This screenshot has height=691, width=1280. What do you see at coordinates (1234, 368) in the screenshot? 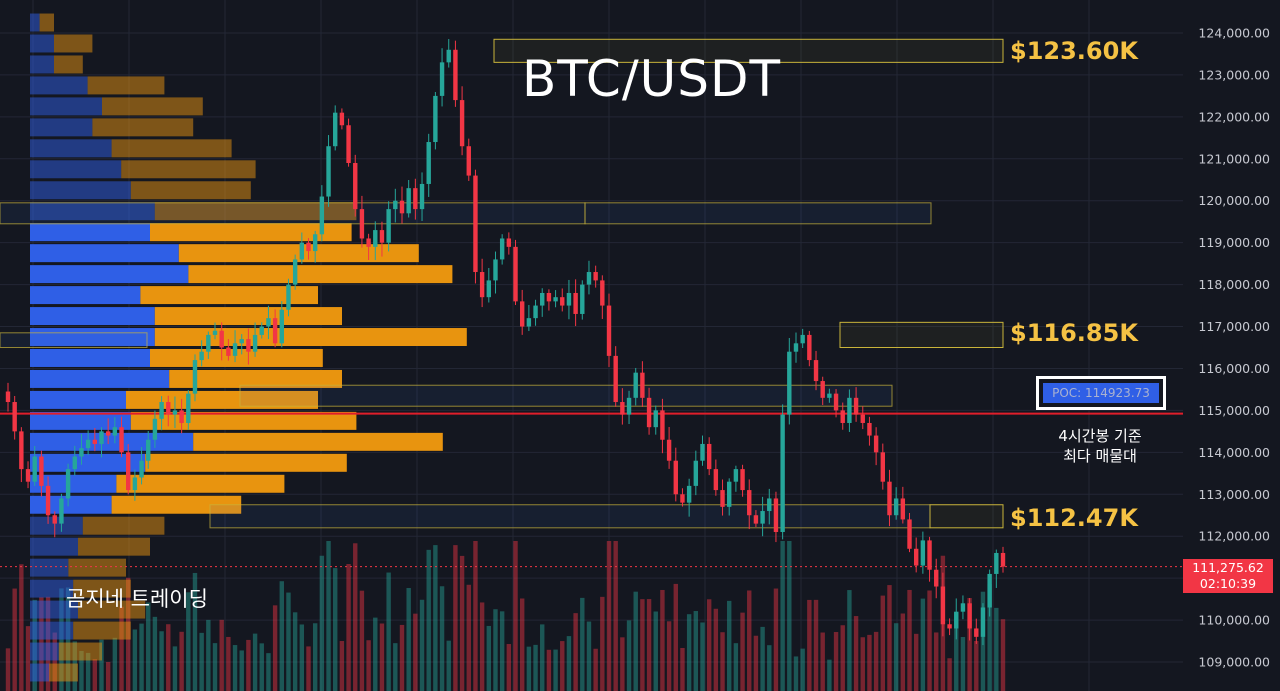
I see `price-tick-label: 116,000.00` at bounding box center [1234, 368].